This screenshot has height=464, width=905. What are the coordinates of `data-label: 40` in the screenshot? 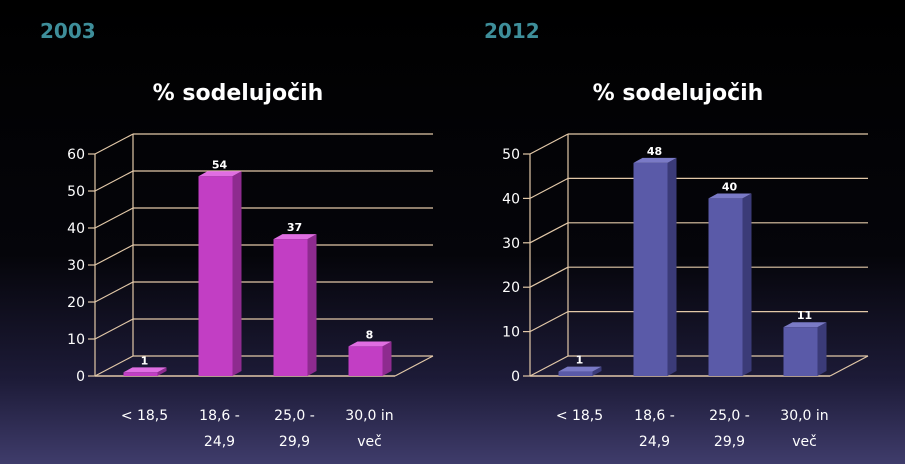 It's located at (730, 186).